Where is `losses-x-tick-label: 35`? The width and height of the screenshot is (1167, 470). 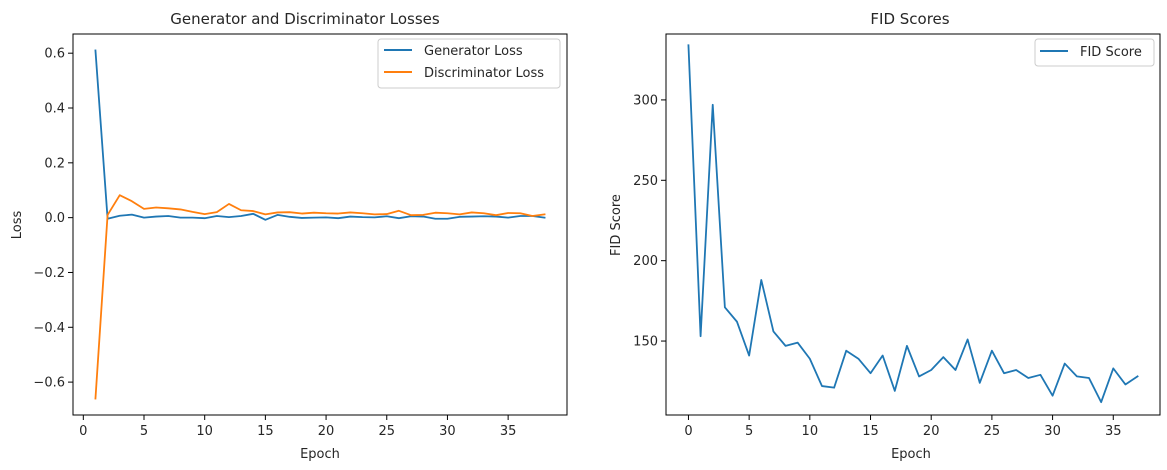 losses-x-tick-label: 35 is located at coordinates (508, 431).